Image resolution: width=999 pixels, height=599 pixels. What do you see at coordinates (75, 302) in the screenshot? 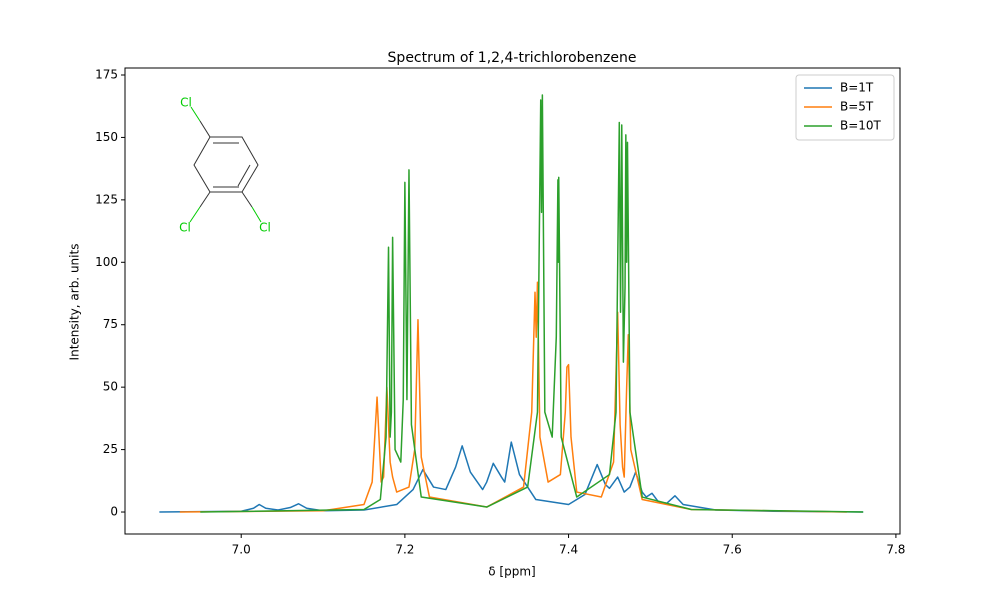
I see `y-axis-label: Intensity, arb. units` at bounding box center [75, 302].